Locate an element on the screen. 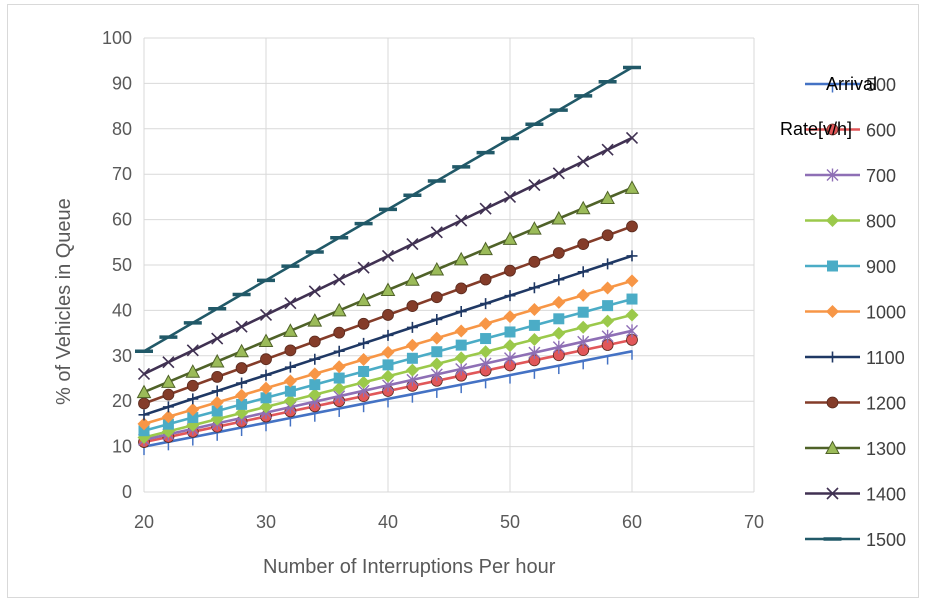 This screenshot has width=926, height=604. y-tick-label: 30 is located at coordinates (122, 356).